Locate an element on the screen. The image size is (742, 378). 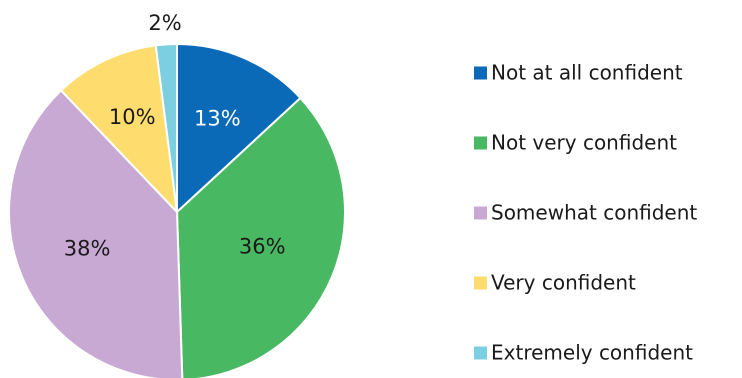
legend-item: Extremely confident is located at coordinates (583, 353).